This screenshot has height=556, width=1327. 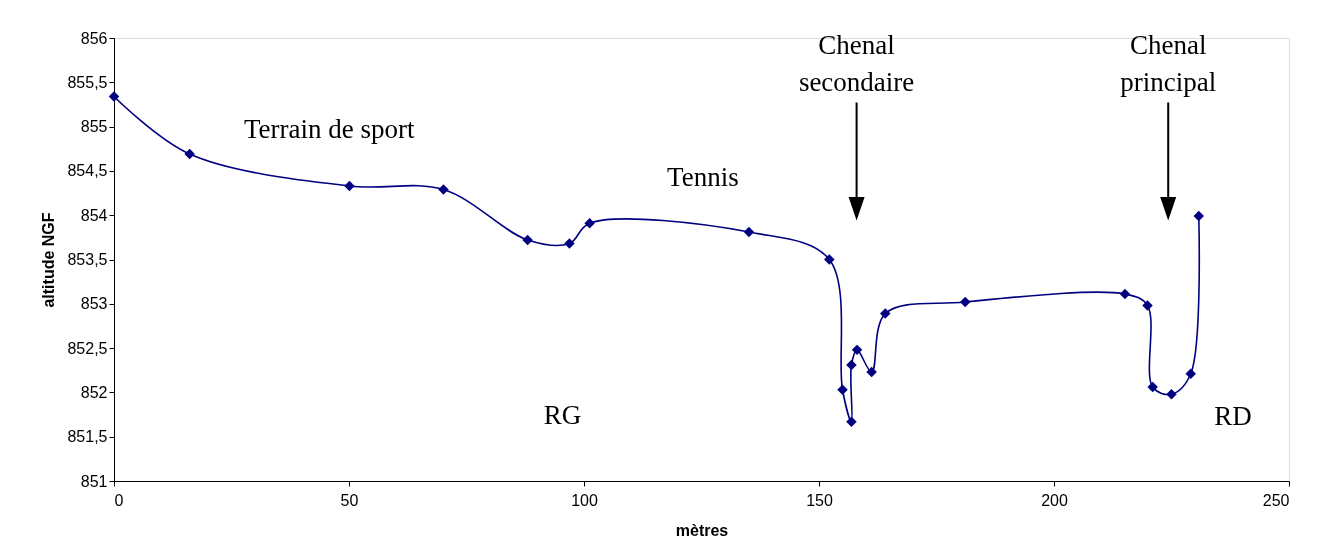 I want to click on y-tick-label: 855,5, so click(x=87, y=82).